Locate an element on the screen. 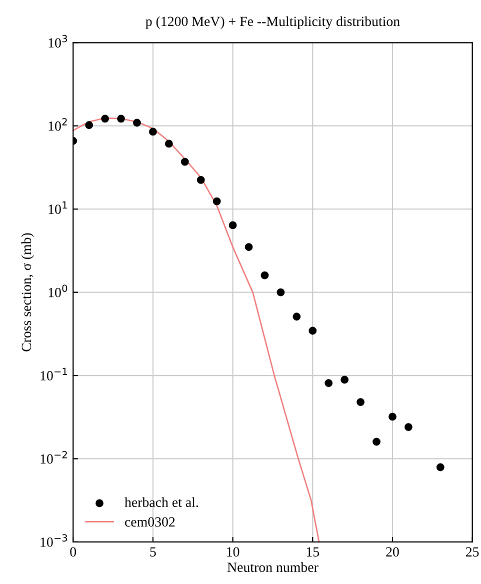 The width and height of the screenshot is (481, 584). x-tick-label: 5 is located at coordinates (153, 552).